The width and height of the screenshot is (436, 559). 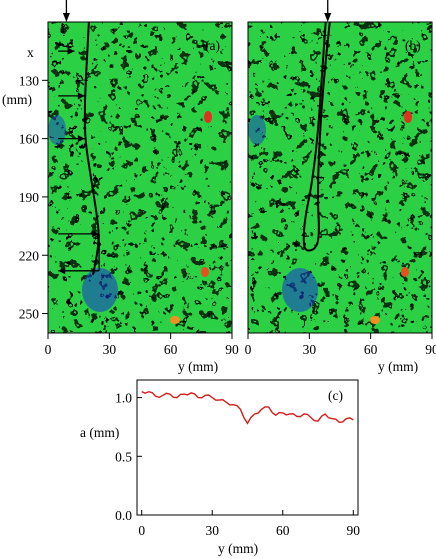 What do you see at coordinates (212, 530) in the screenshot?
I see `panel-c-x-tick-label: 30` at bounding box center [212, 530].